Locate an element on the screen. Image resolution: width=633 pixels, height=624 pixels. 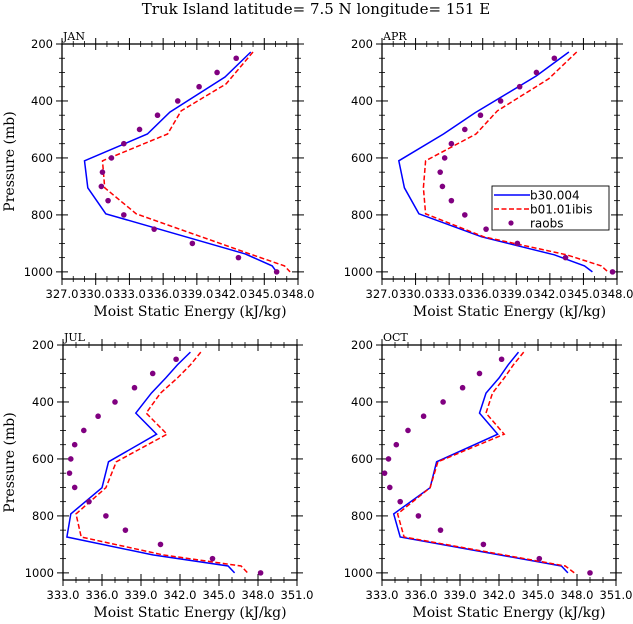
panel-label: OCT is located at coordinates (395, 337).